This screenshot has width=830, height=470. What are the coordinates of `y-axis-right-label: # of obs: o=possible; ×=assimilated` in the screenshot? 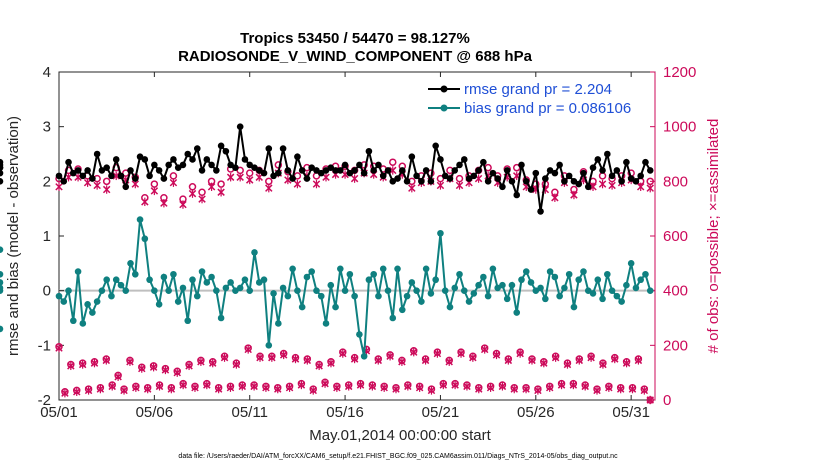 It's located at (713, 236).